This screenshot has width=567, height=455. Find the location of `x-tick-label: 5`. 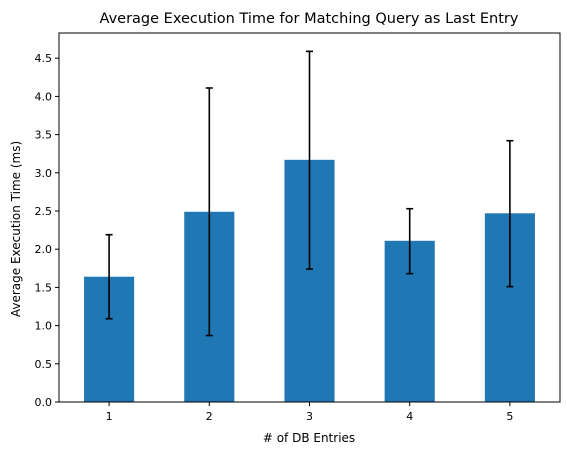

x-tick-label: 5 is located at coordinates (509, 416).